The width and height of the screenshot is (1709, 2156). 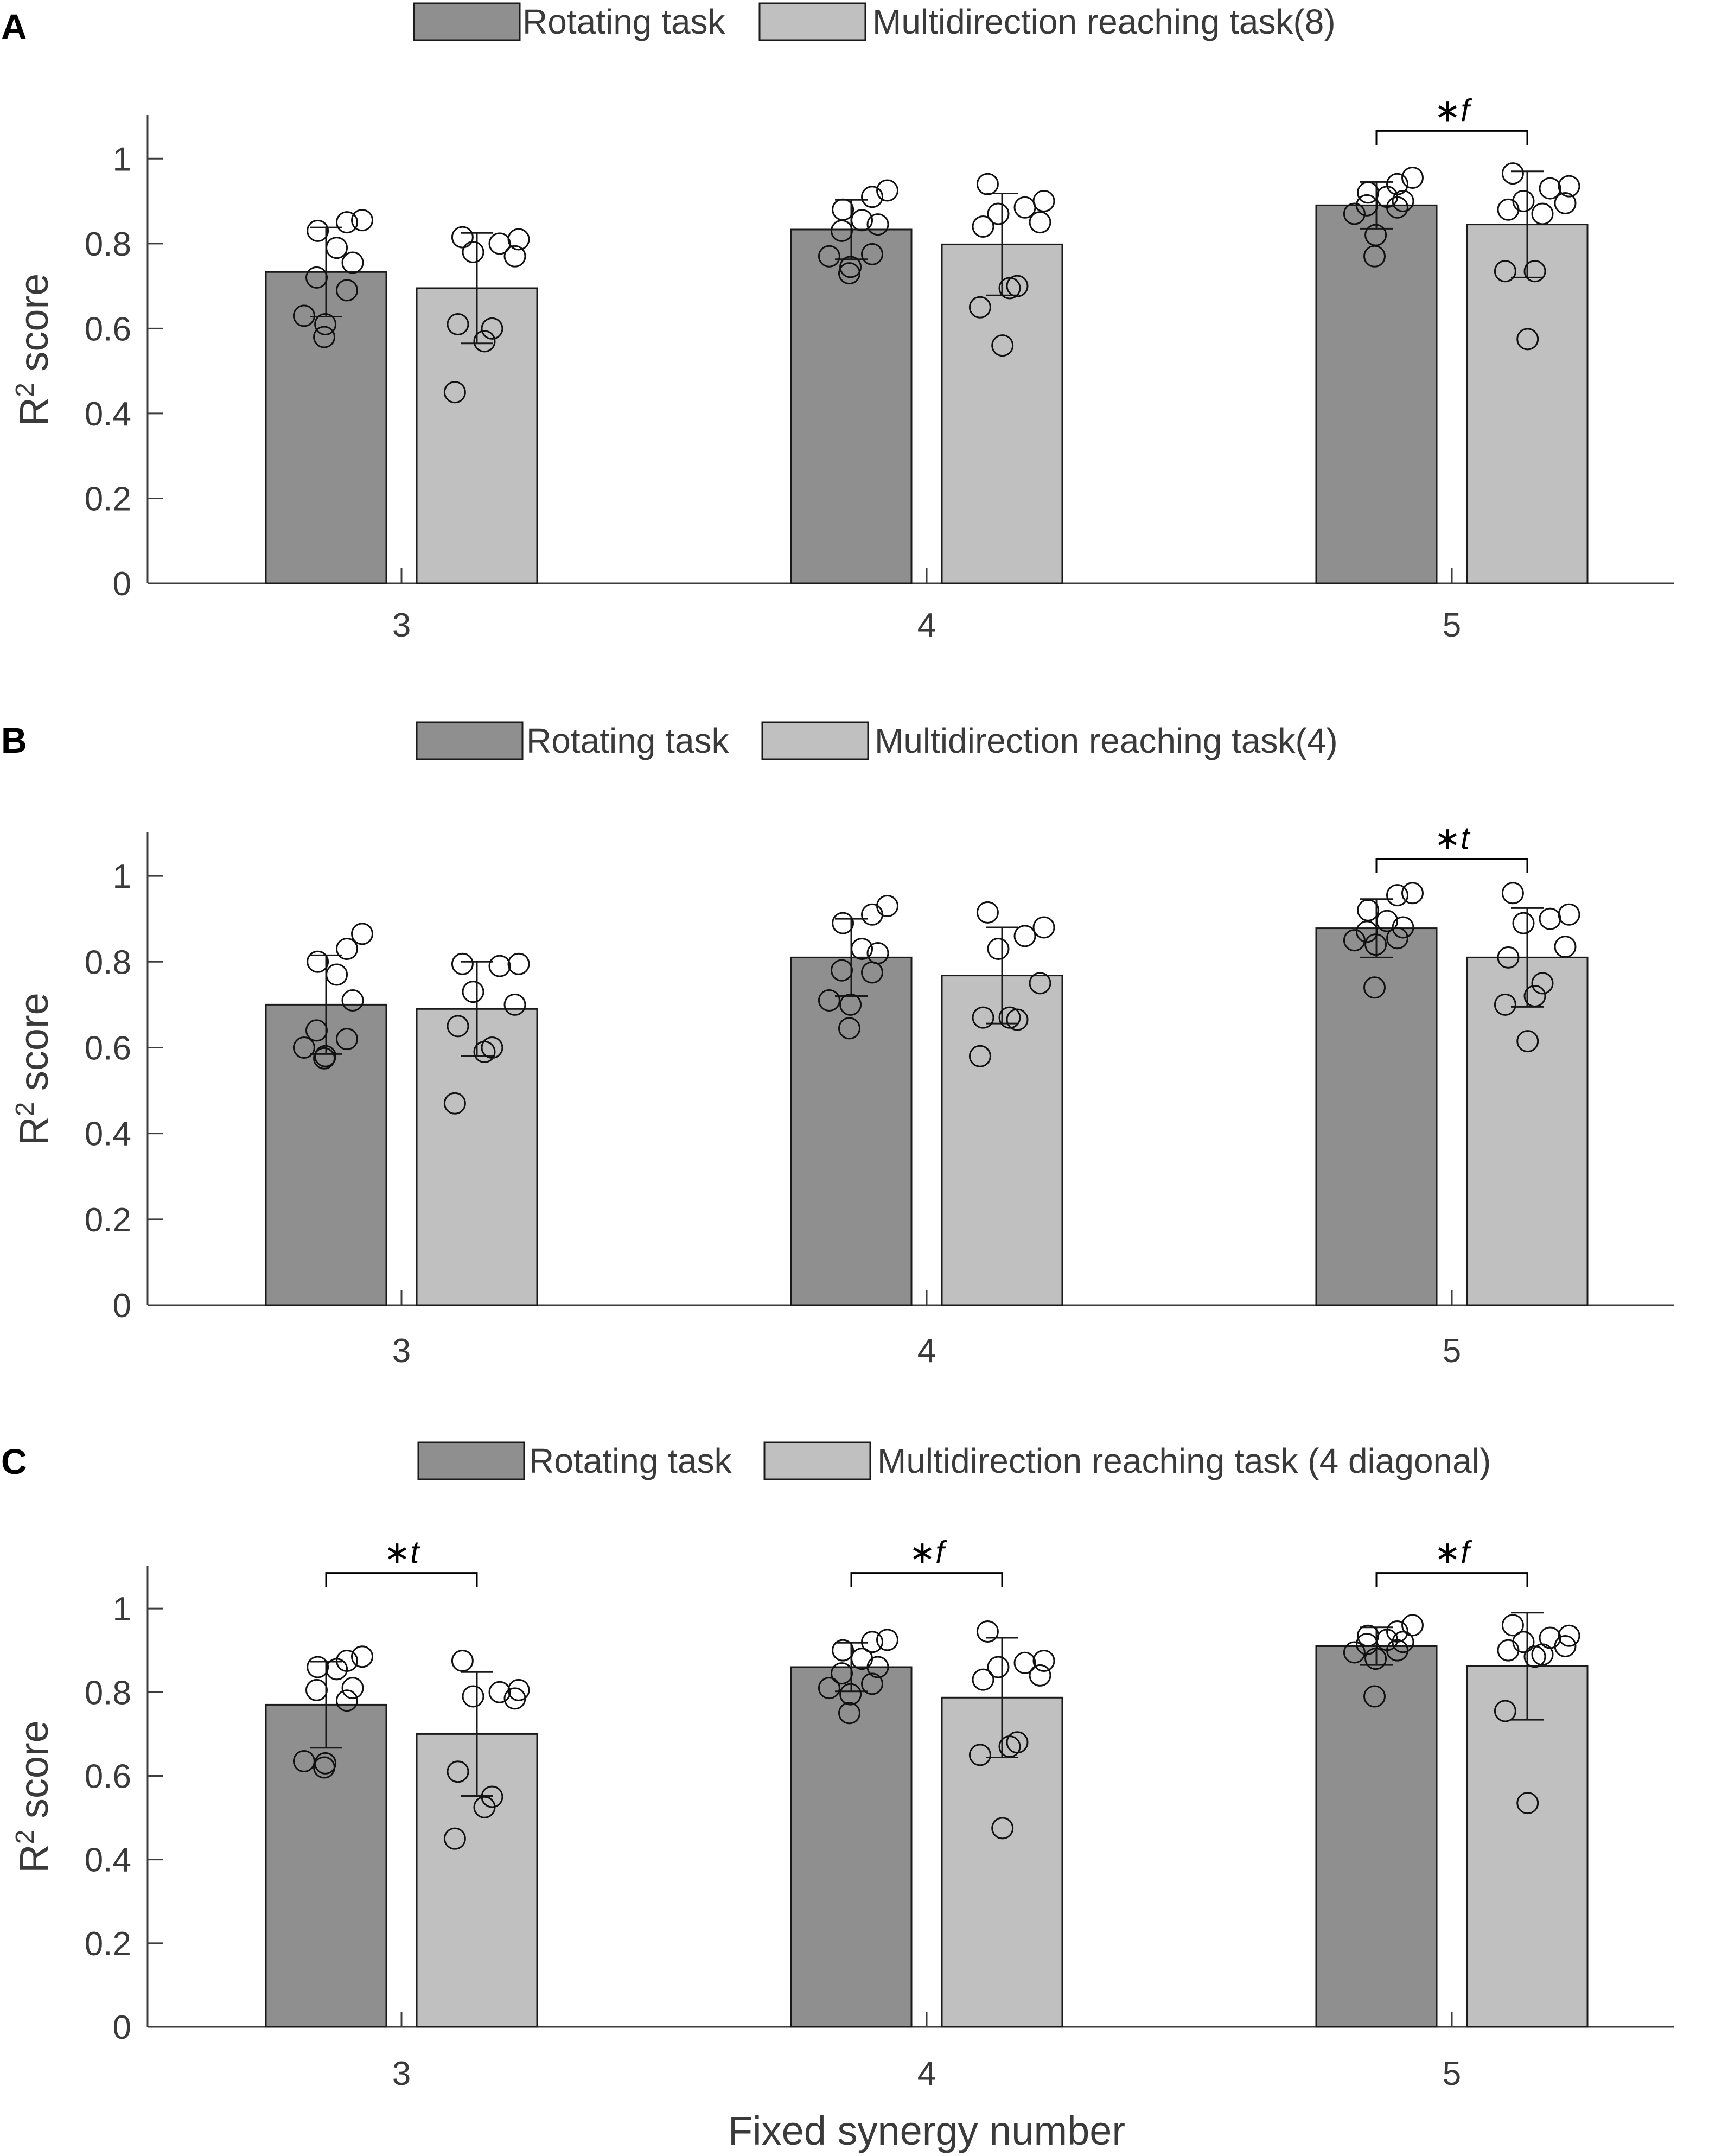 I want to click on y-tick-label: 0.6, so click(x=108, y=329).